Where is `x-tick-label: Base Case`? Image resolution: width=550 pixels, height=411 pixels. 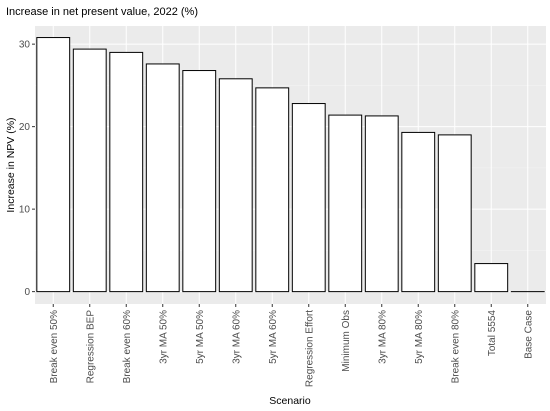
x-tick-label: Base Case is located at coordinates (528, 334).